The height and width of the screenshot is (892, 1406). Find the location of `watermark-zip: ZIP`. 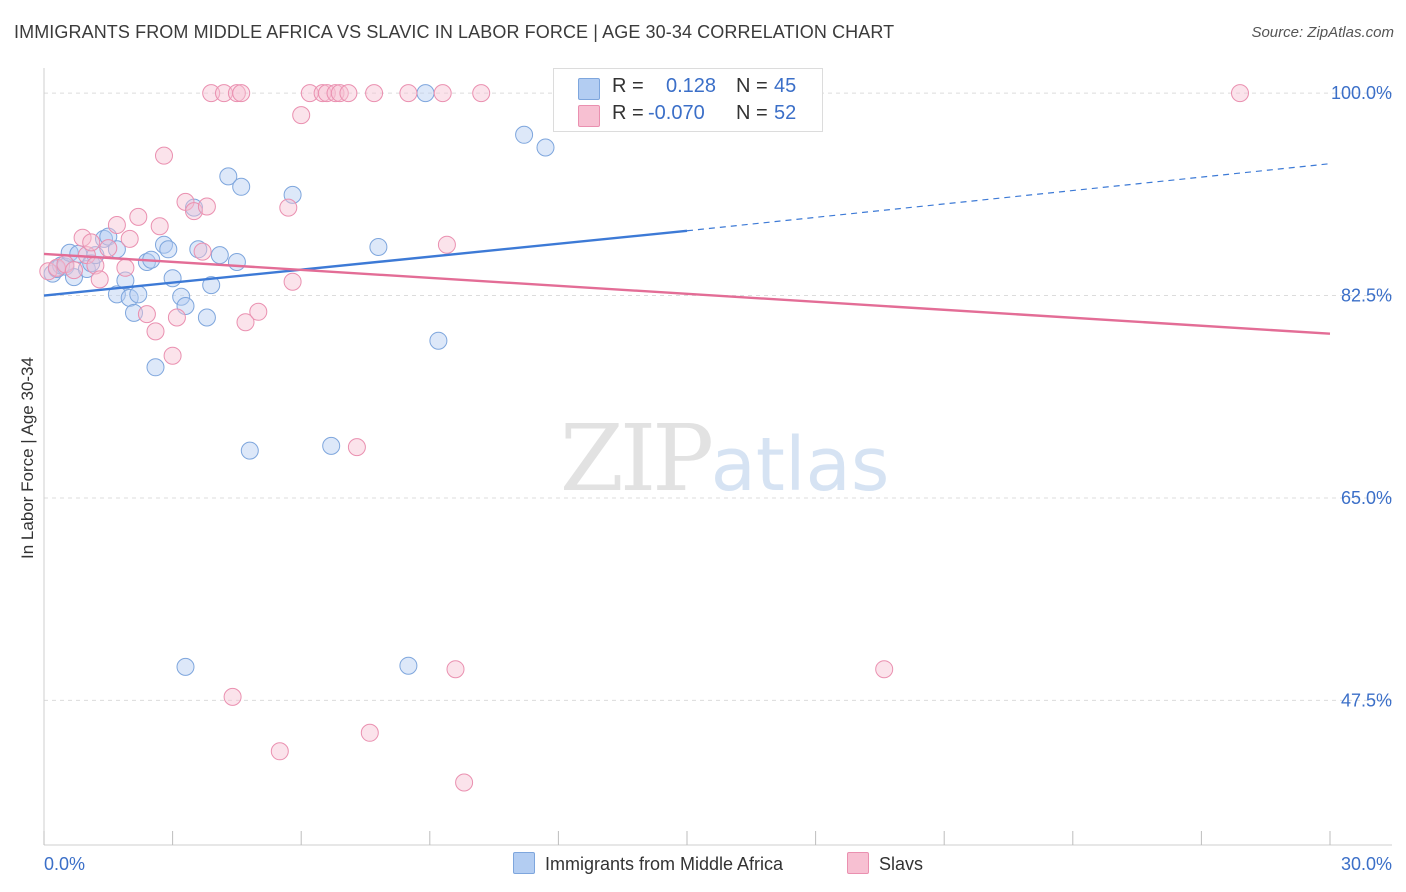

watermark-zip: ZIP is located at coordinates (635, 458).